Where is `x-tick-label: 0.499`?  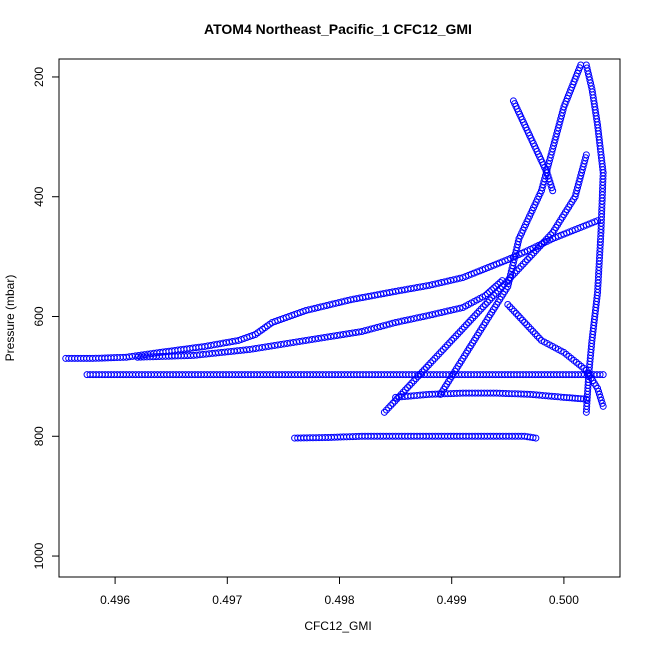
x-tick-label: 0.499 is located at coordinates (452, 600).